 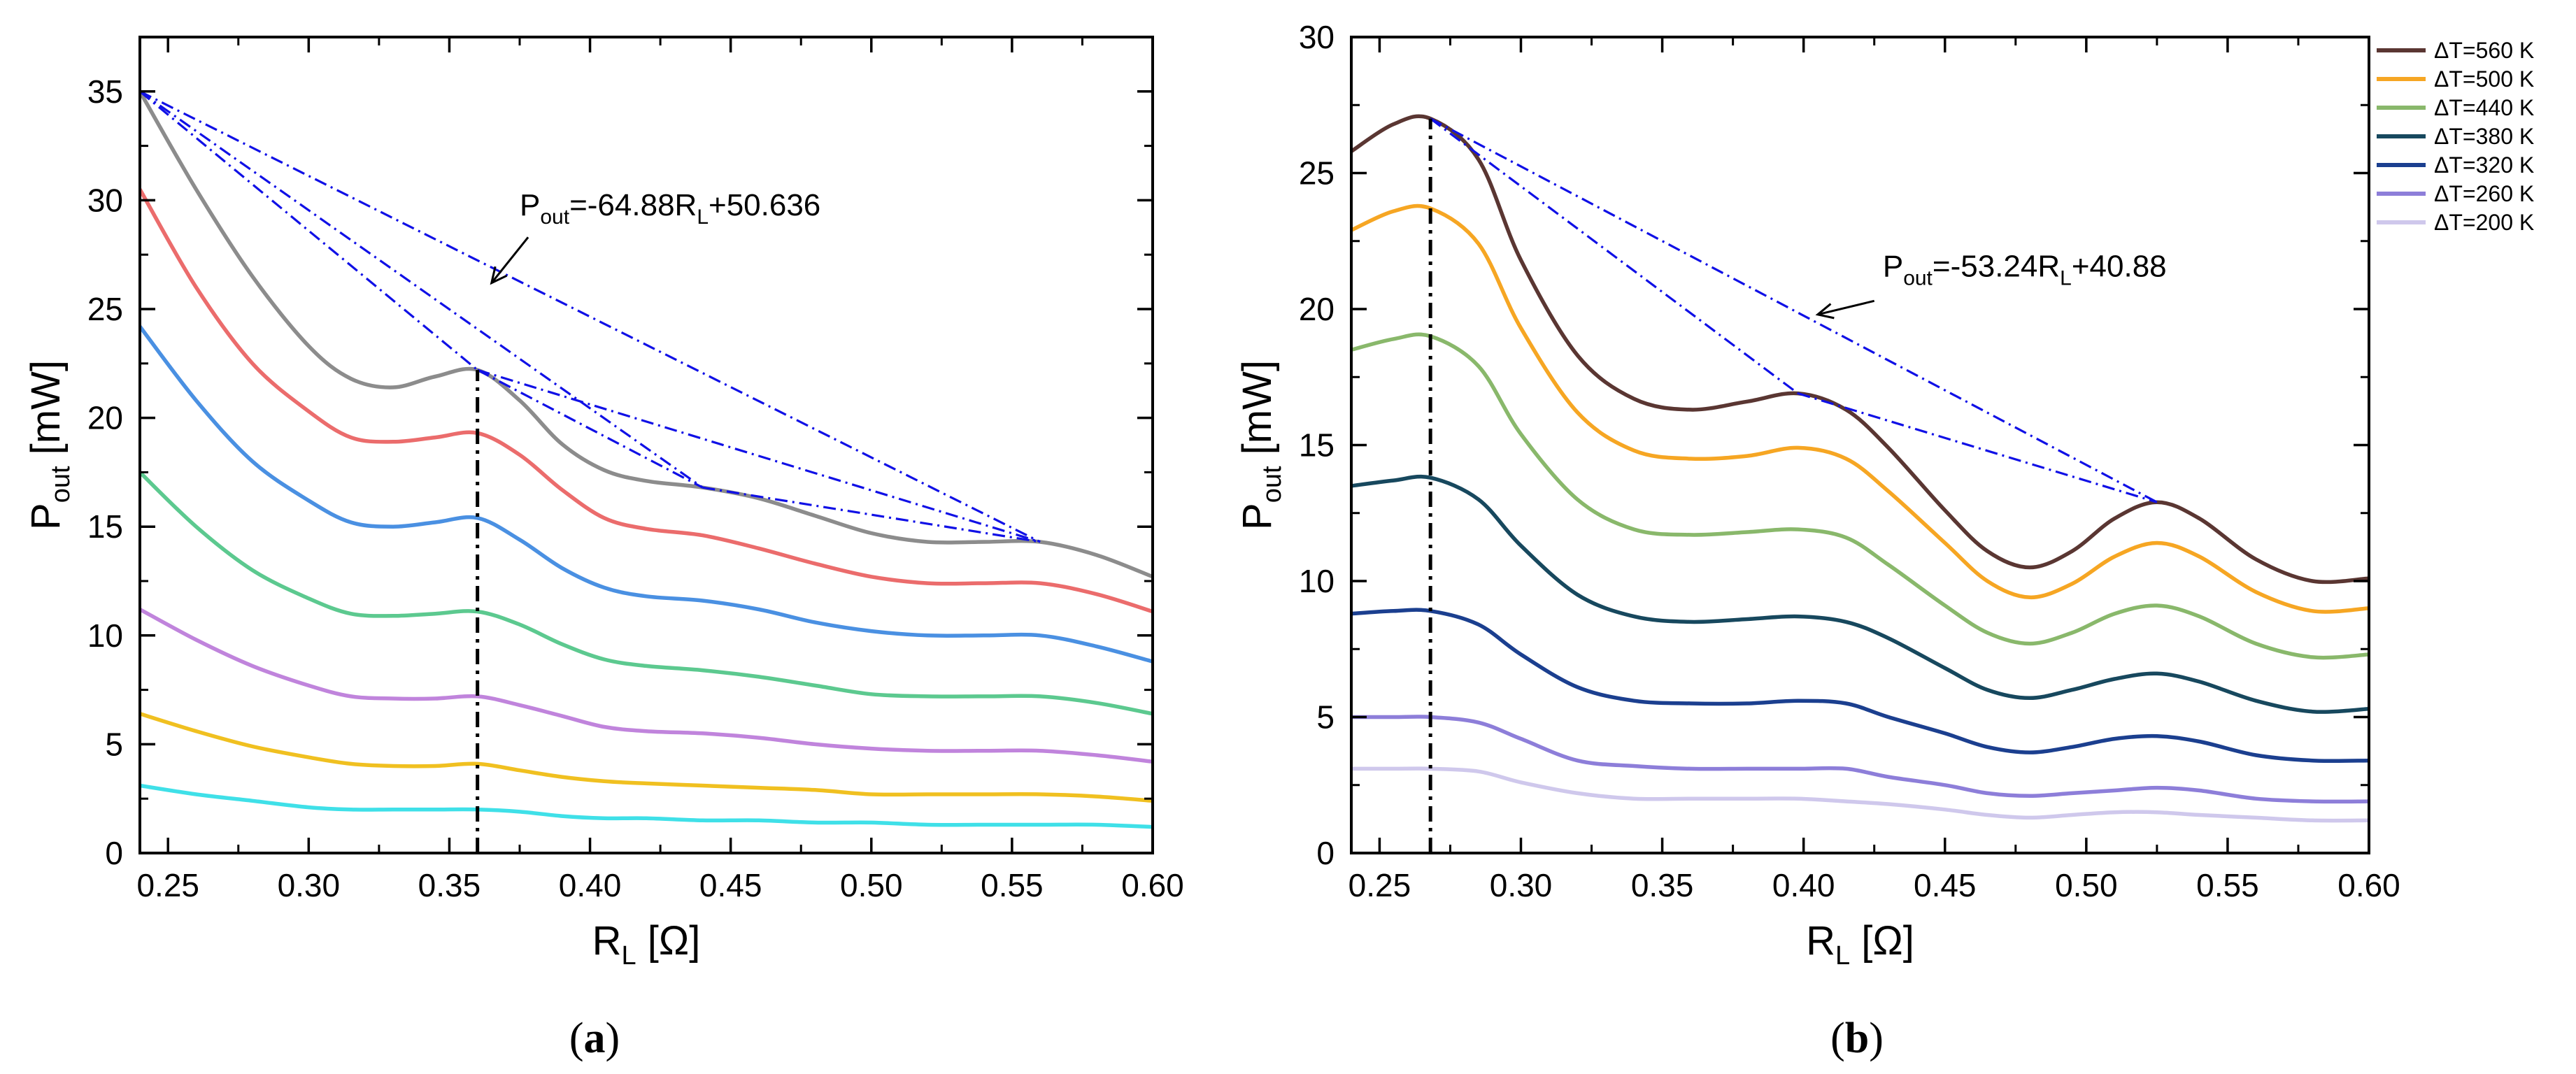 What do you see at coordinates (2484, 107) in the screenshot?
I see `legend-label-3: ΔT=440 K` at bounding box center [2484, 107].